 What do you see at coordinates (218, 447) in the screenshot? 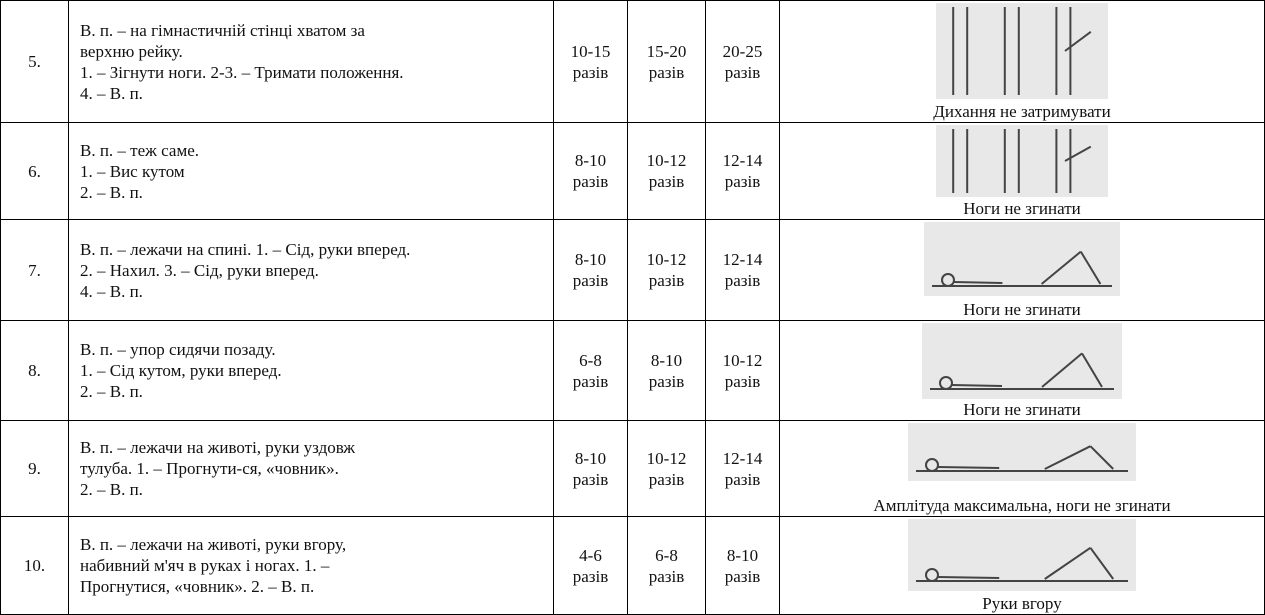
I see `description-line: В. п. – лежачи на животі, руки уздовж` at bounding box center [218, 447].